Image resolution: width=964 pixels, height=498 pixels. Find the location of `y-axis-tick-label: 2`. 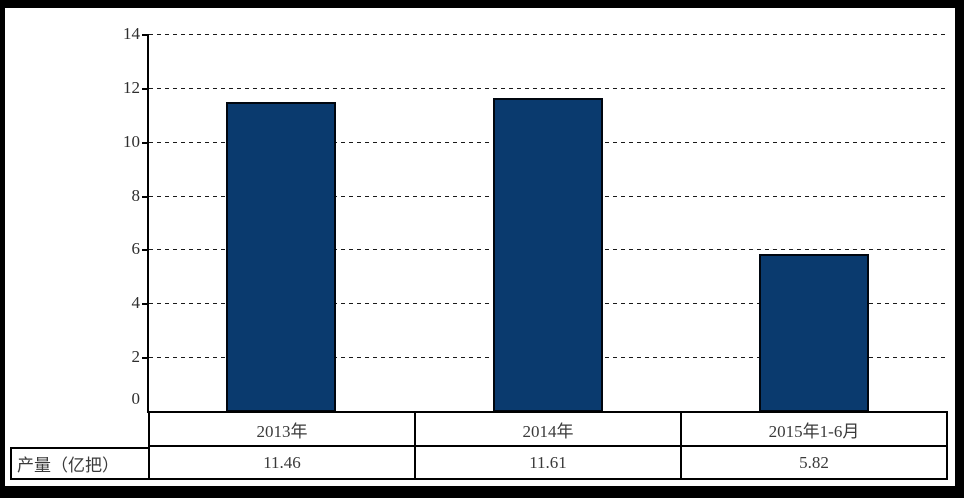

y-axis-tick-label: 2 is located at coordinates (136, 356).